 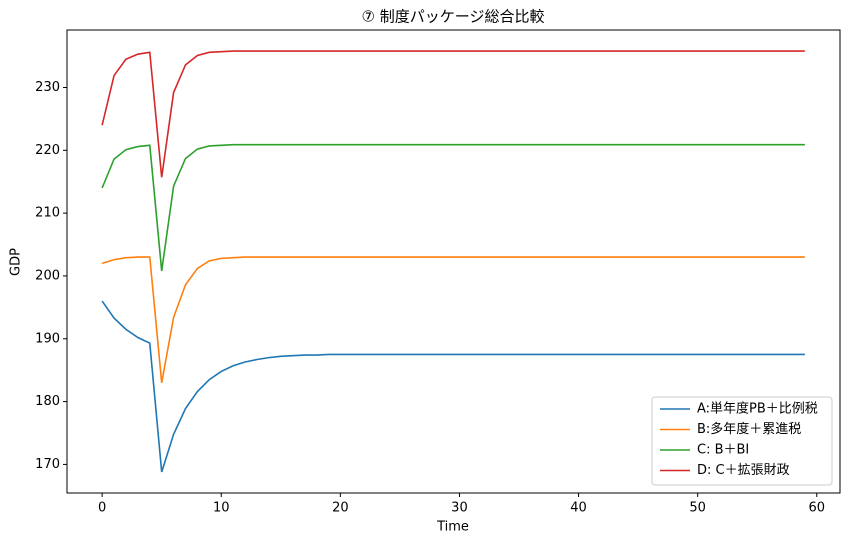 I want to click on legend-box, so click(x=742, y=441).